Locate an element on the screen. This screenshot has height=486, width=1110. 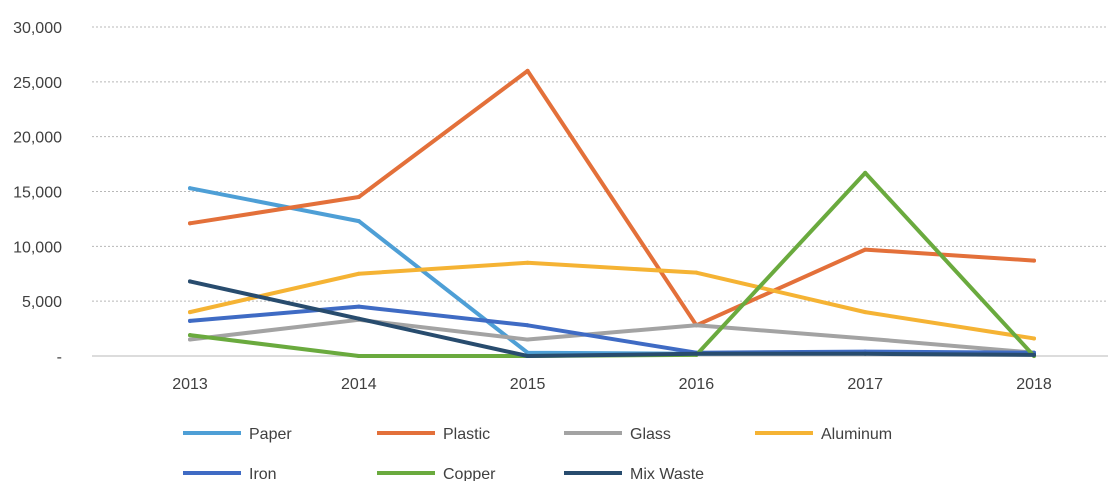
series-line-aluminum is located at coordinates (612, 300).